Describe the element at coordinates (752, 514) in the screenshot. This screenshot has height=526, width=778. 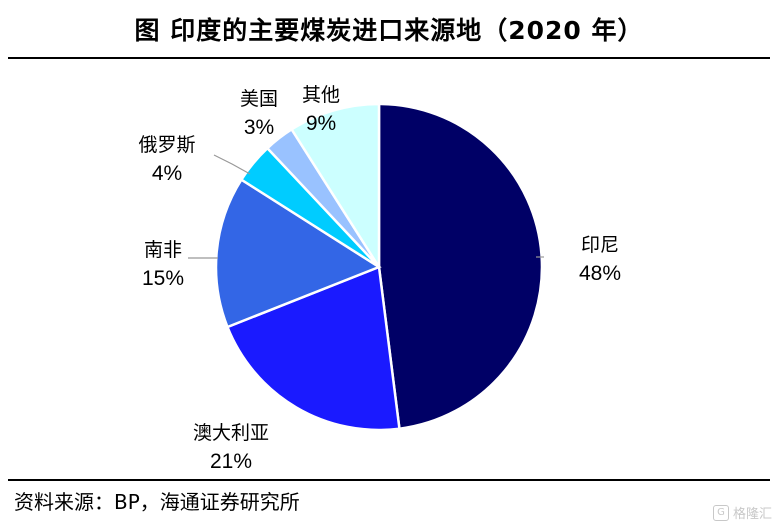
I see `watermark-text: 格隆汇` at that location.